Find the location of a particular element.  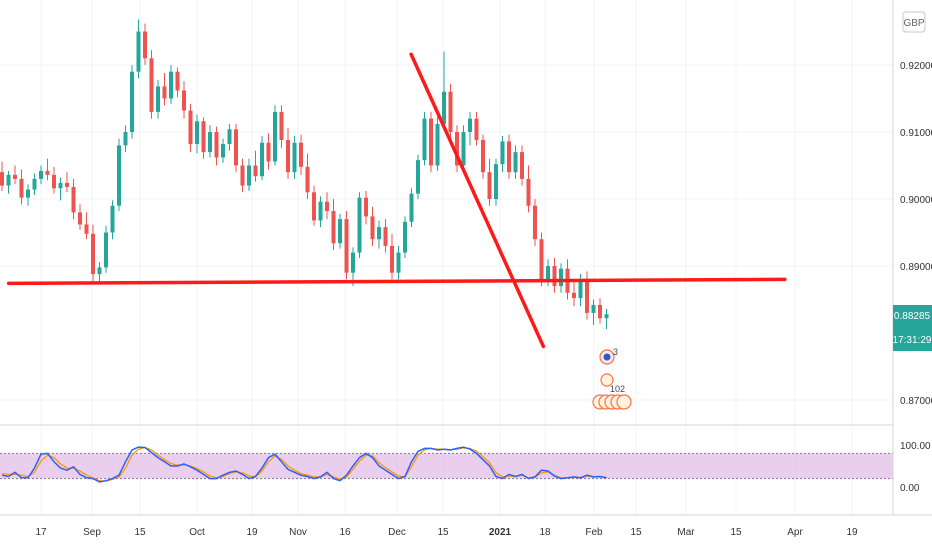

oscillator-level-label: 0.00 is located at coordinates (910, 488).